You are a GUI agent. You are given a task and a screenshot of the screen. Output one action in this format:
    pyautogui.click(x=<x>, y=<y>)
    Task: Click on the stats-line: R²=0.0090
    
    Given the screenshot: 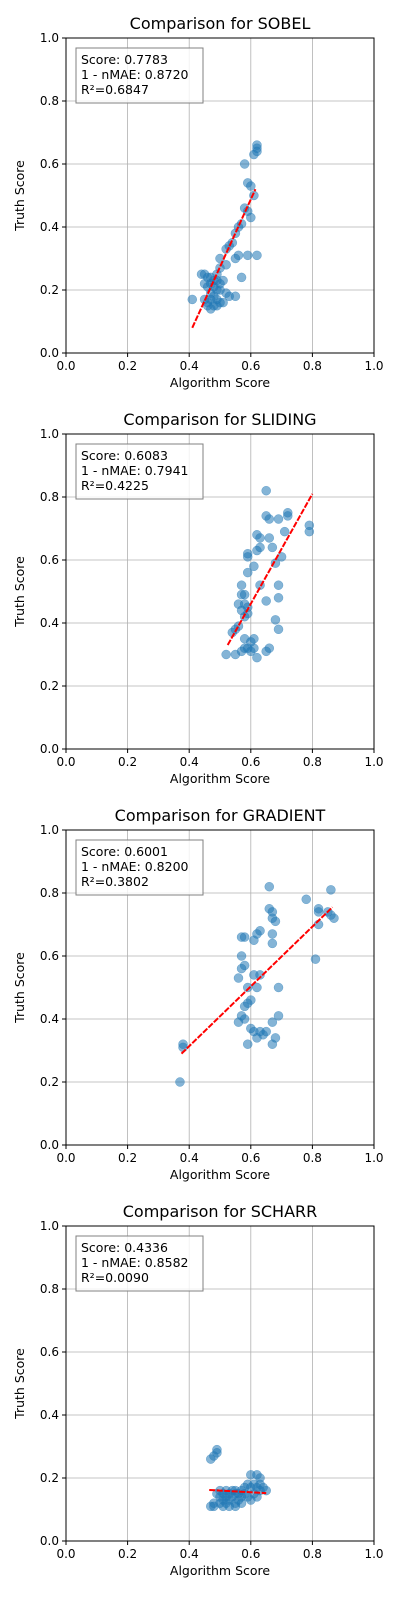 What is the action you would take?
    pyautogui.click(x=115, y=1277)
    